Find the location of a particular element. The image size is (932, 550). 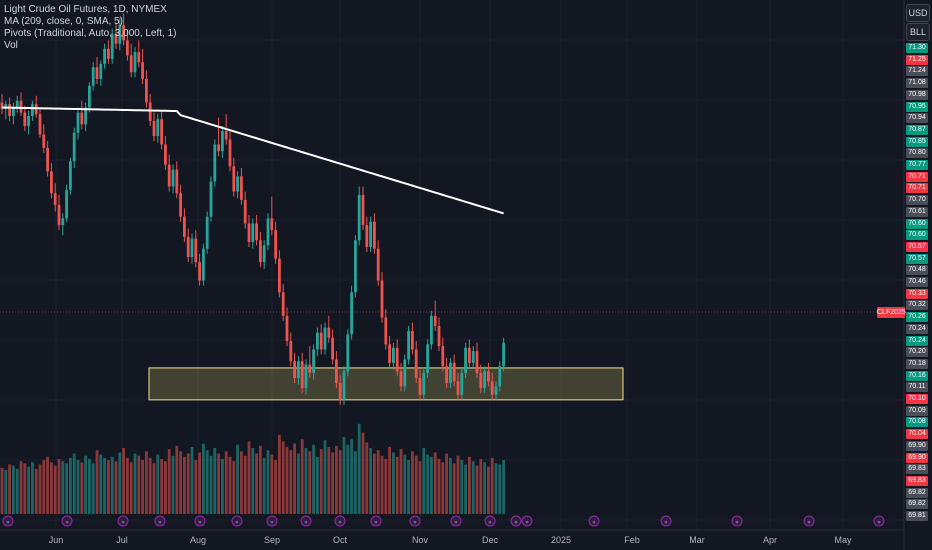

price-axis-tag: 71.25 is located at coordinates (917, 59).